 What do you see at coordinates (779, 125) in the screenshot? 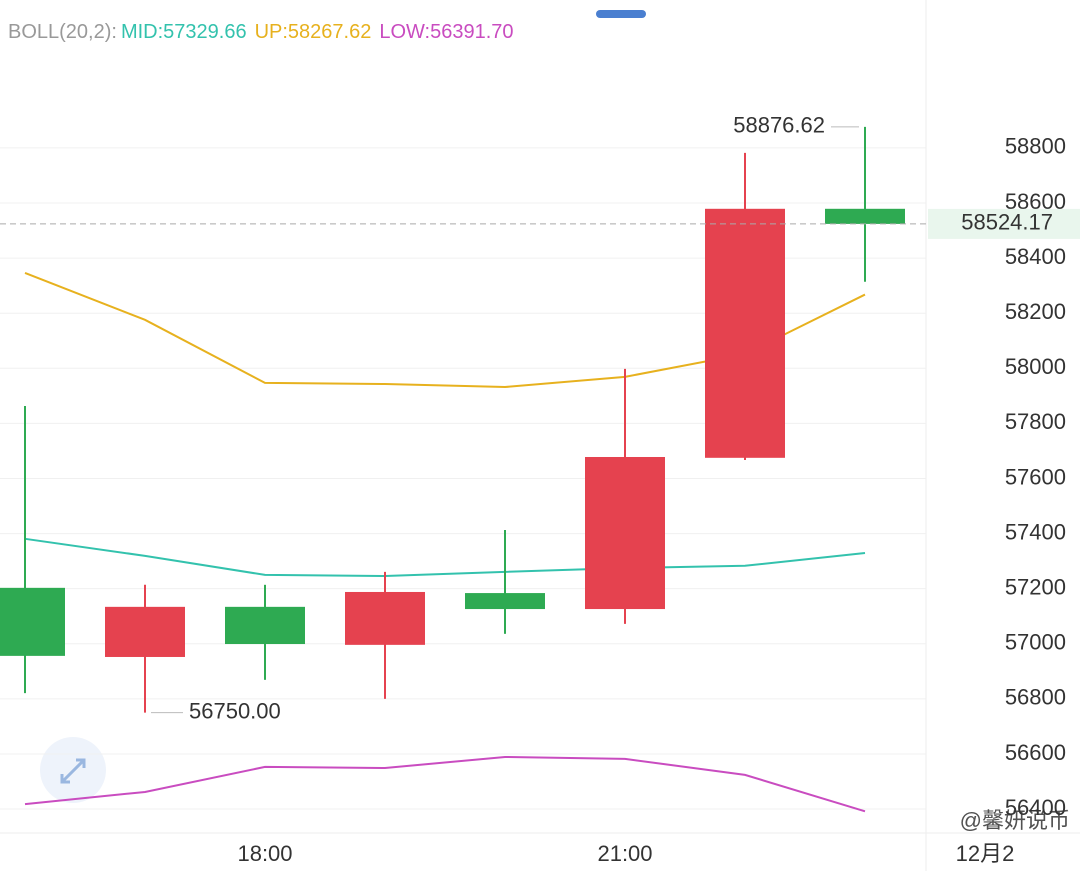
I see `annotation-label: 58876.62` at bounding box center [779, 125].